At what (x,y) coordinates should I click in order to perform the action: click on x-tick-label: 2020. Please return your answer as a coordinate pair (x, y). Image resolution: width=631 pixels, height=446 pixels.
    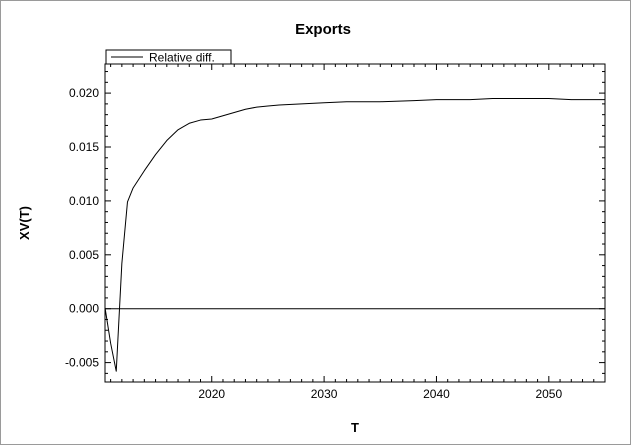
    Looking at the image, I should click on (211, 394).